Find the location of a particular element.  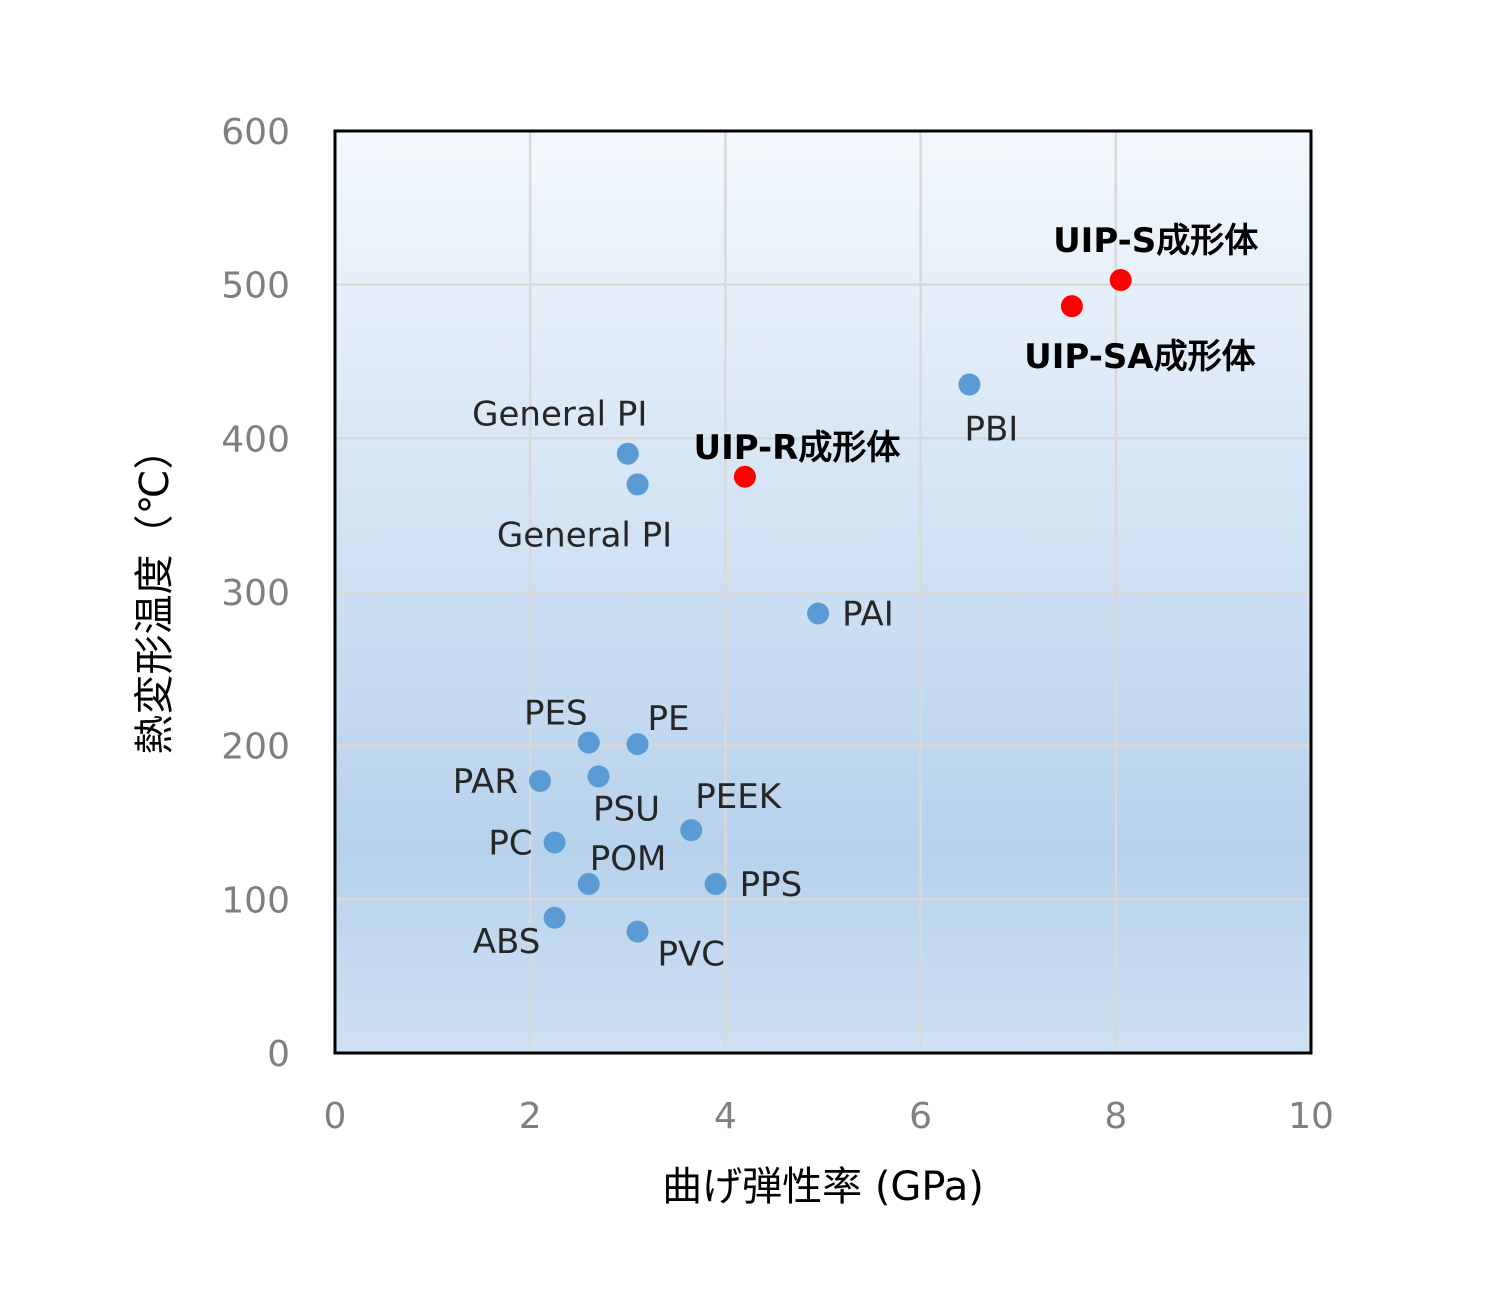

x-tick-label: 8 is located at coordinates (1115, 1116).